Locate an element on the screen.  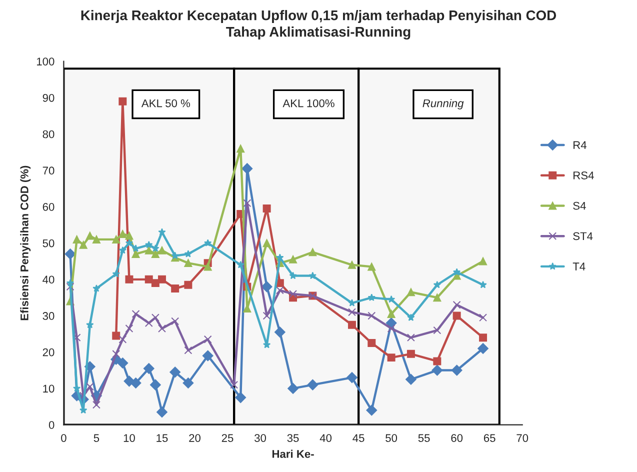
y-tick-label: 20 is located at coordinates (48, 352).